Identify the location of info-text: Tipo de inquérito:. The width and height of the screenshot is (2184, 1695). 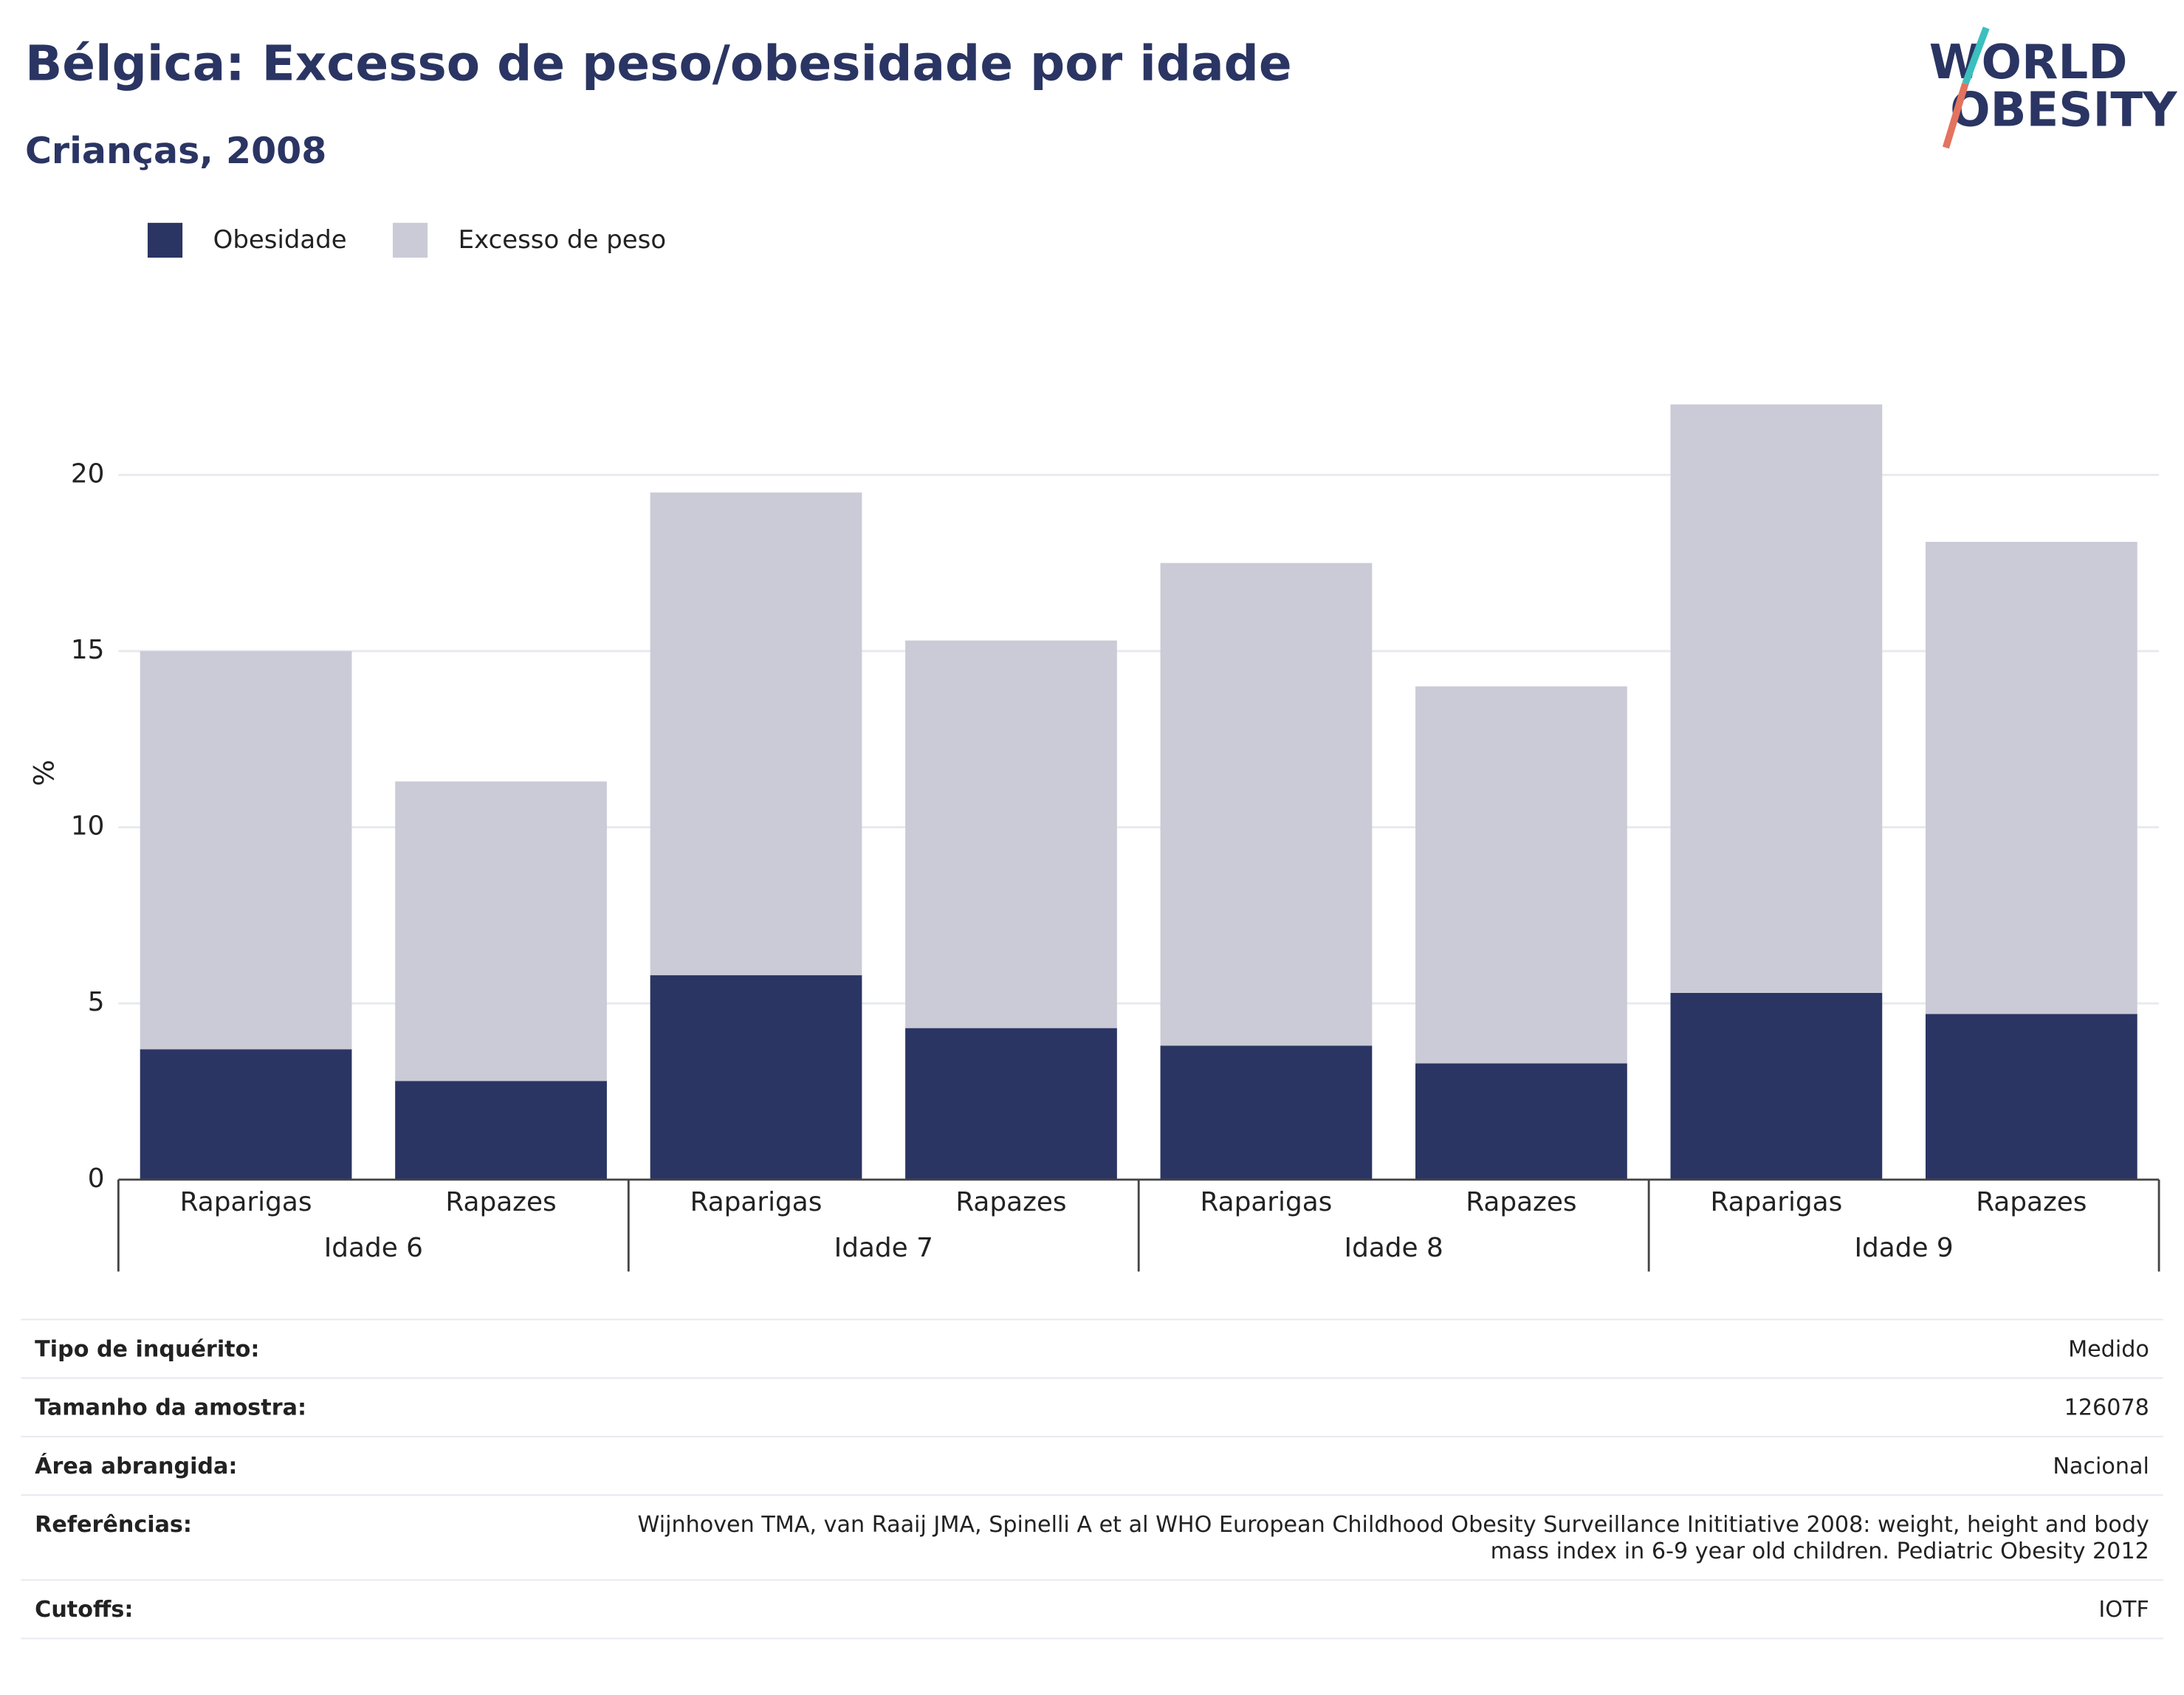
(147, 1348).